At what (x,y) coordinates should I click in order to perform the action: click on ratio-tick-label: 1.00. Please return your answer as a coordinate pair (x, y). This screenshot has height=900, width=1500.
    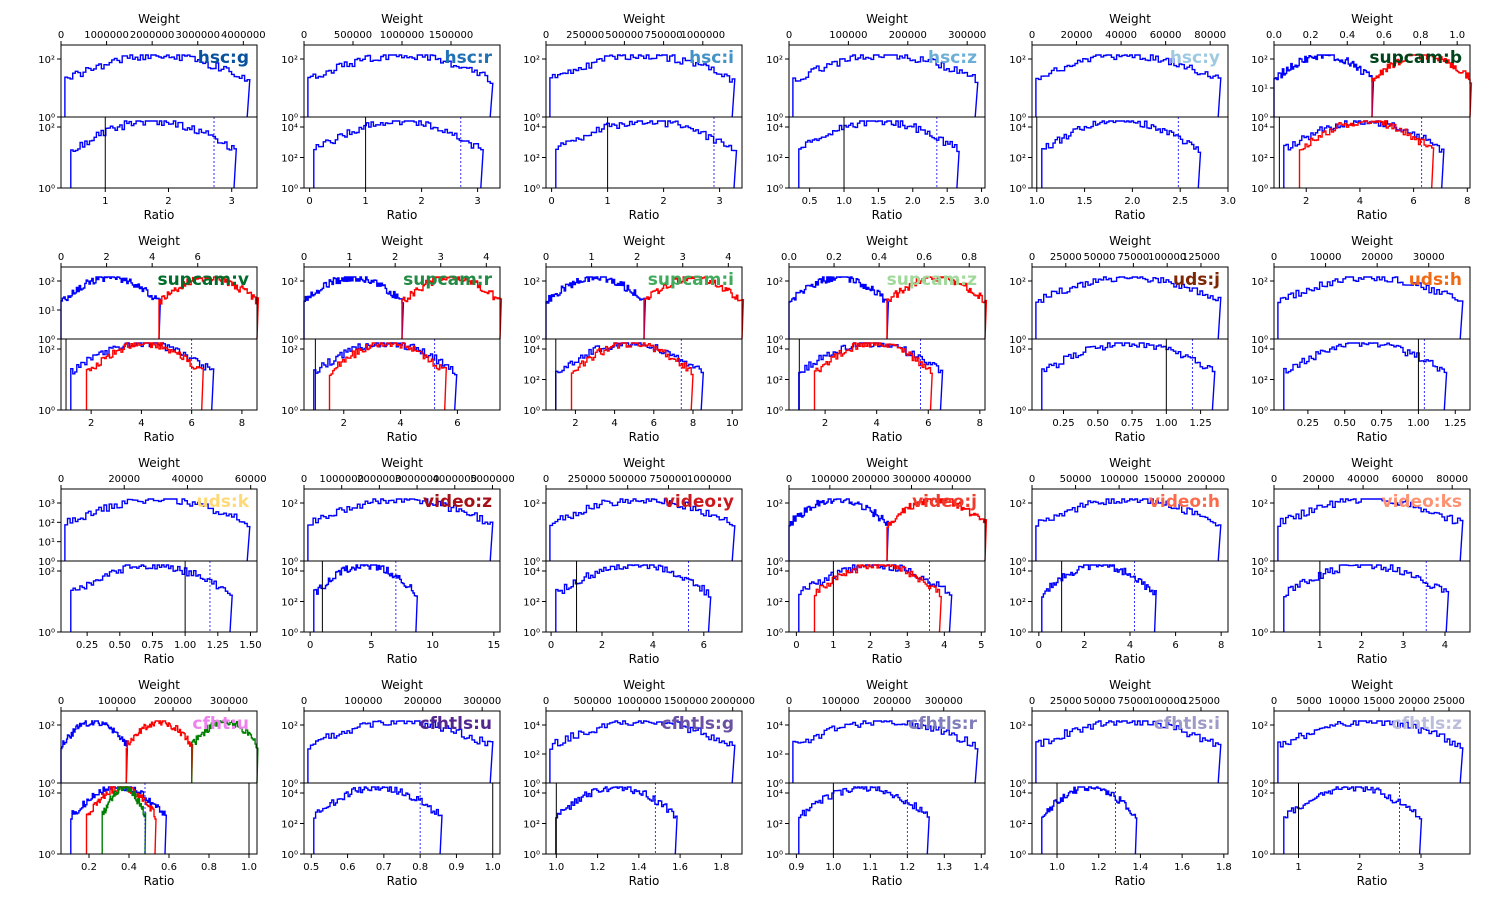
    Looking at the image, I should click on (1166, 423).